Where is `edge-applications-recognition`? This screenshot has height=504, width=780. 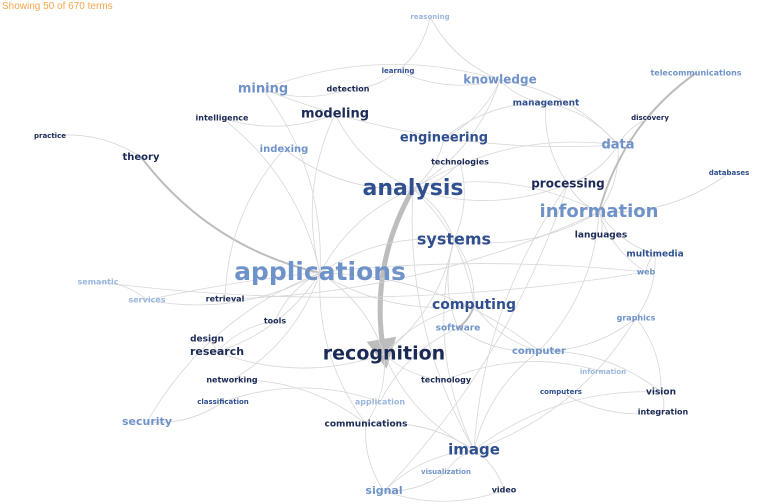
edge-applications-recognition is located at coordinates (352, 313).